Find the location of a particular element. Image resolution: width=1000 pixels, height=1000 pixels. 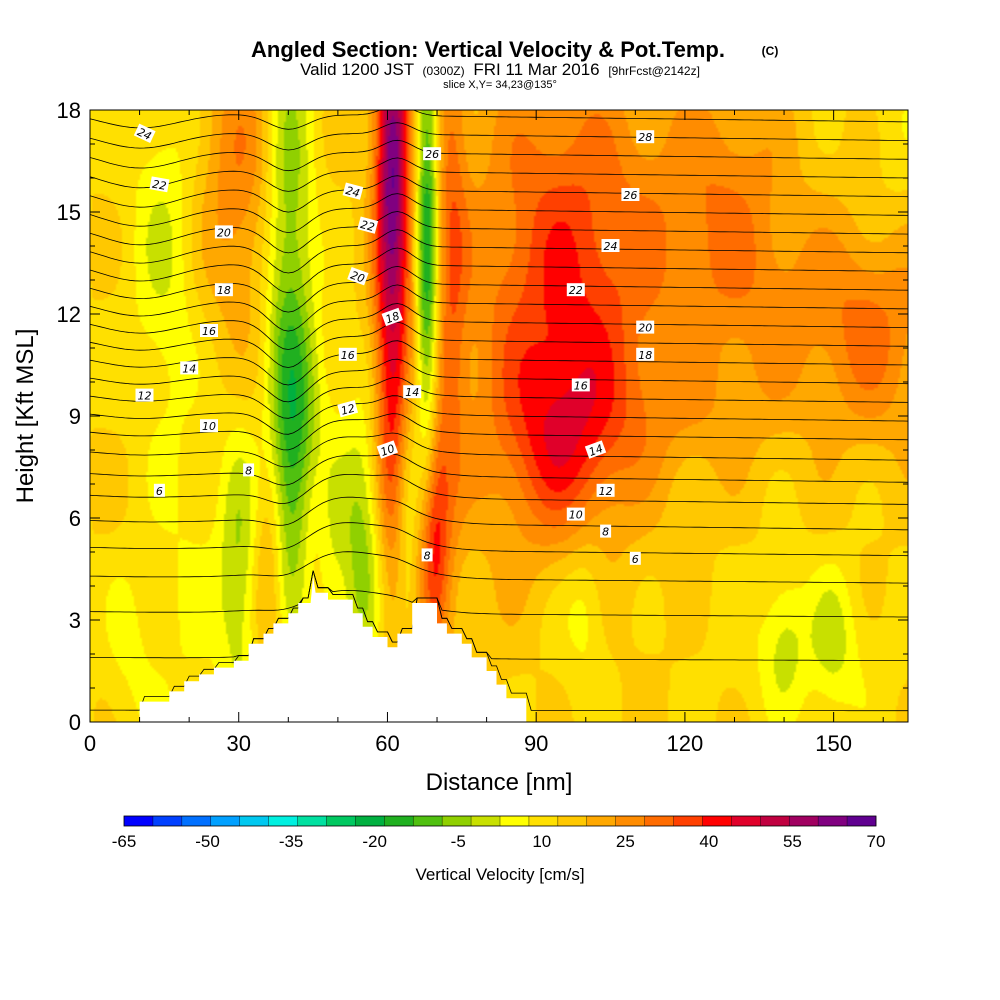

y-tick-label: 12 is located at coordinates (69, 314).